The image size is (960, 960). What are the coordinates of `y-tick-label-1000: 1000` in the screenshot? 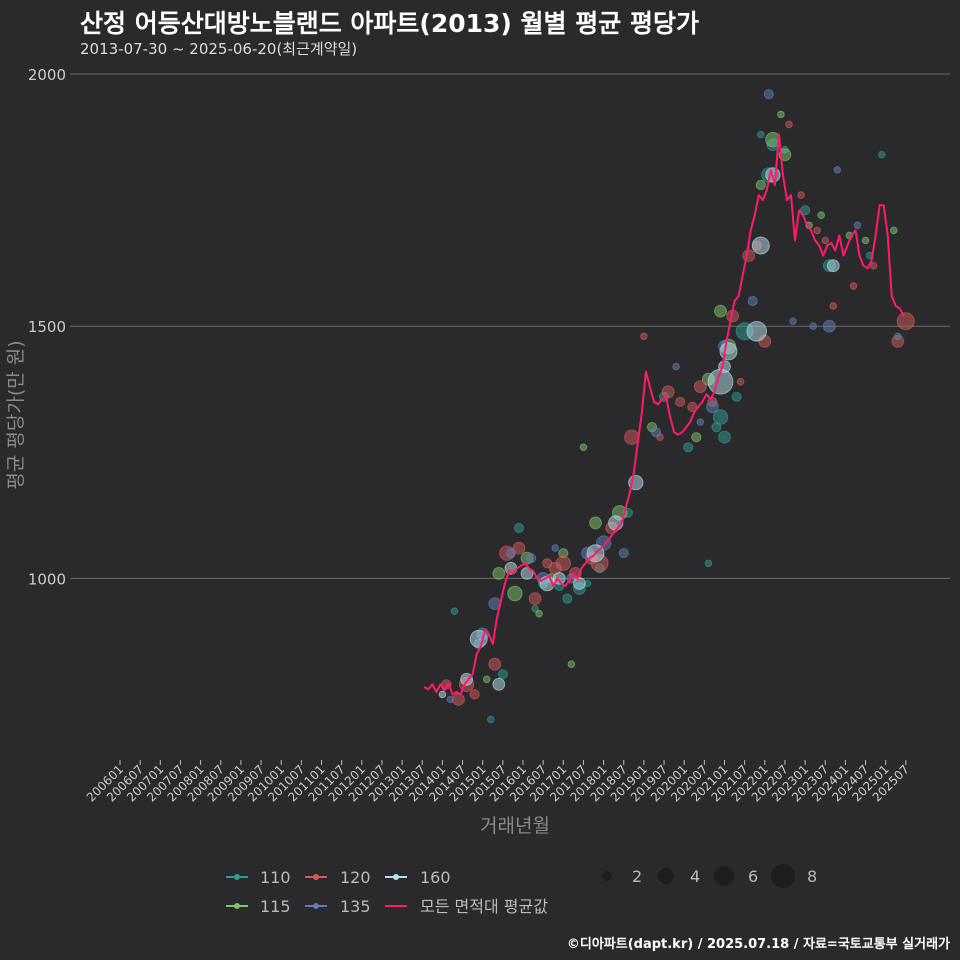 It's located at (47, 579).